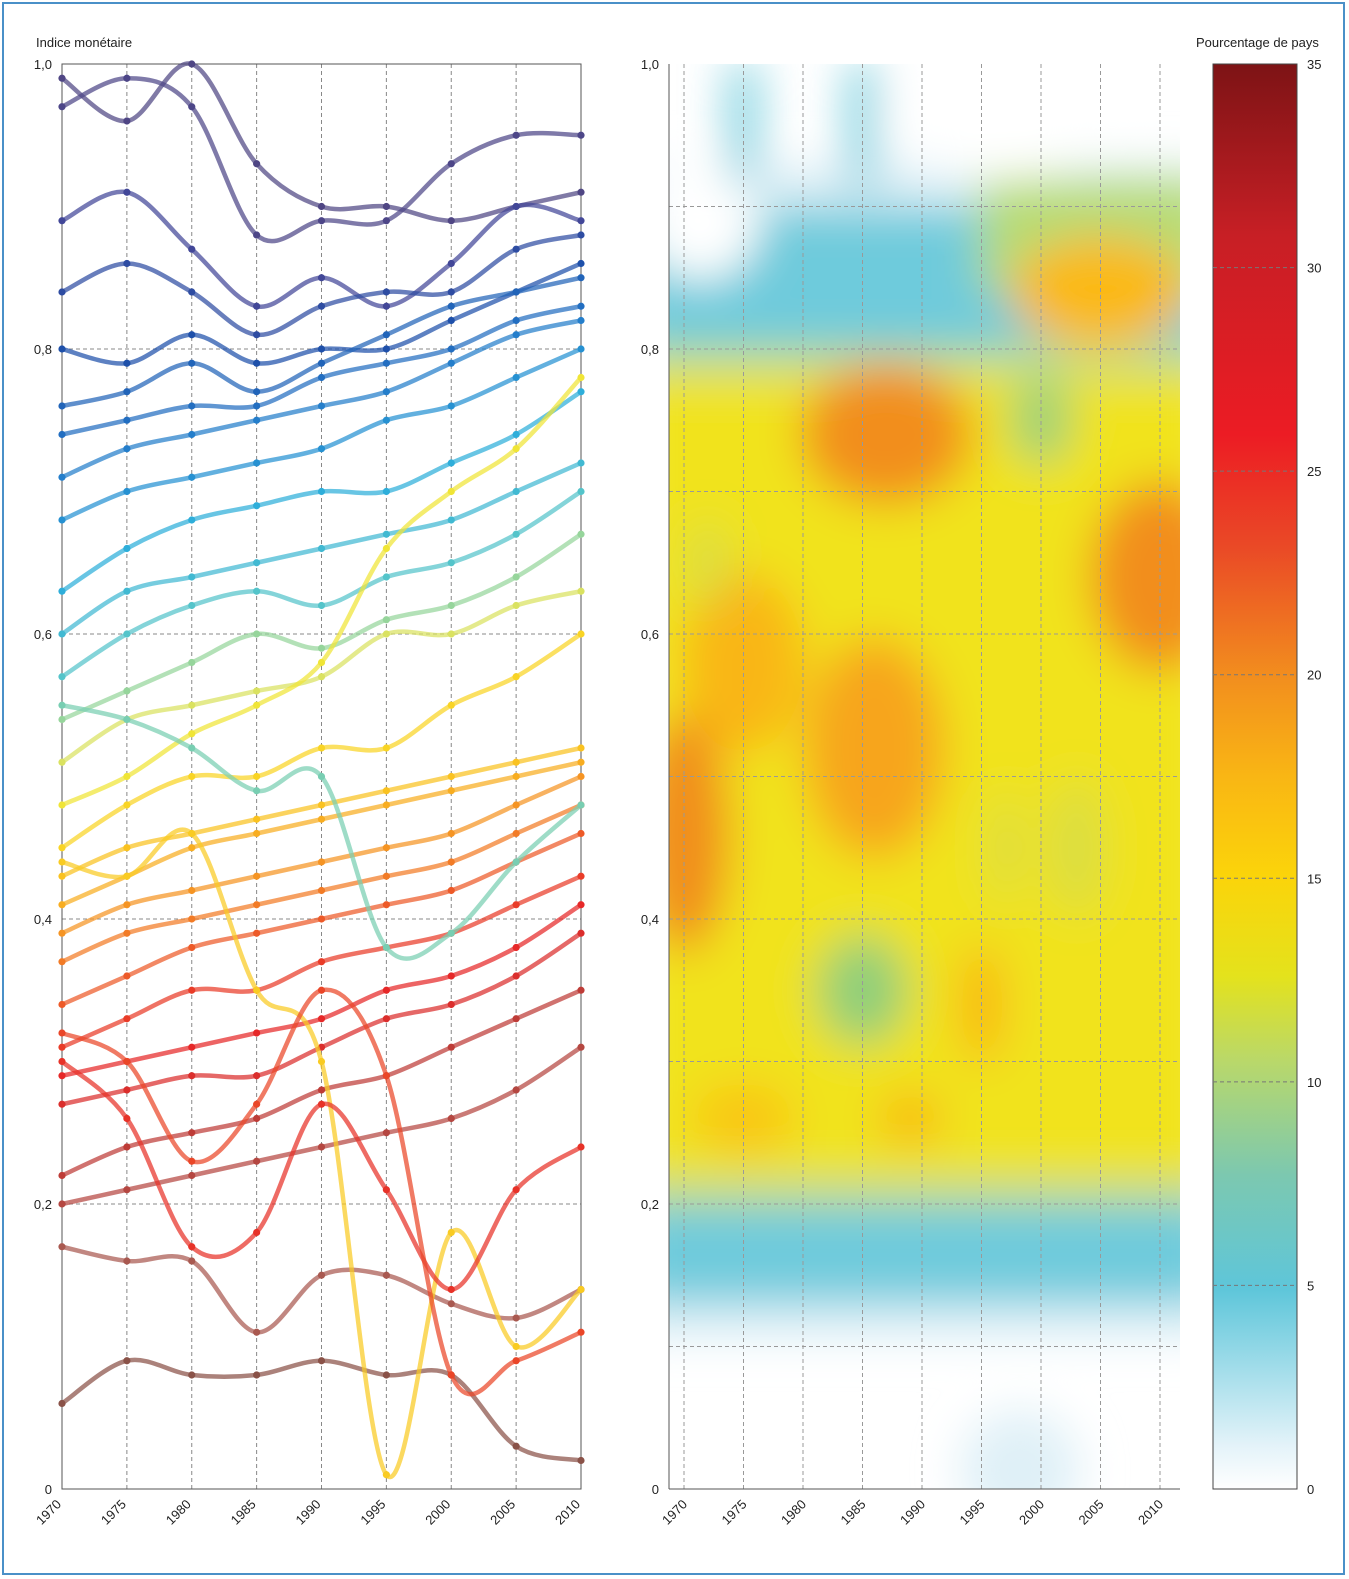  I want to click on line-chart-y-tick-labels: 0 0,2 0,4 0,6 0,8 1,0, so click(43, 777).